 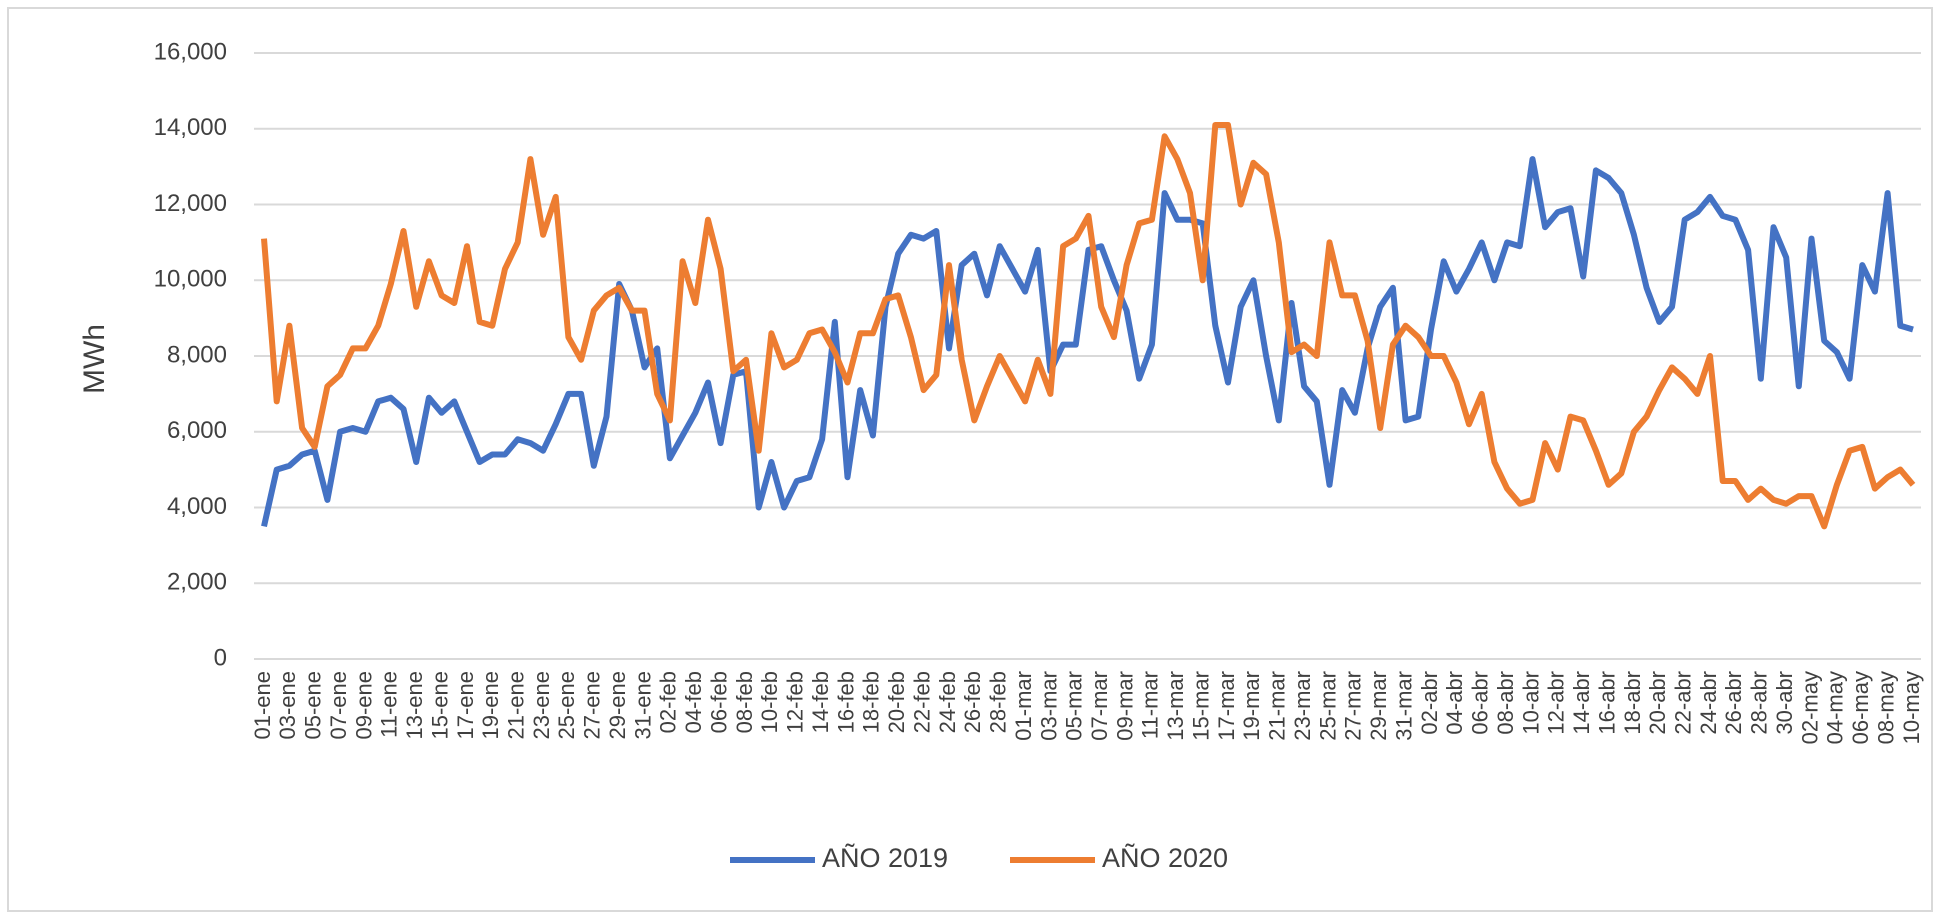 What do you see at coordinates (197, 506) in the screenshot?
I see `y-tick-label: 4,000` at bounding box center [197, 506].